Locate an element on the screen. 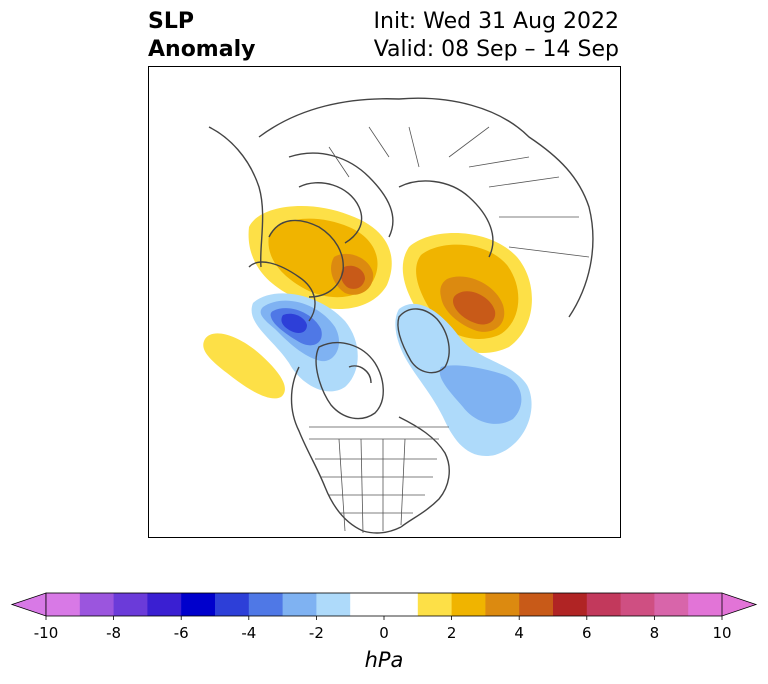 Image resolution: width=768 pixels, height=684 pixels. colorbar-tick-label: 8 is located at coordinates (655, 633).